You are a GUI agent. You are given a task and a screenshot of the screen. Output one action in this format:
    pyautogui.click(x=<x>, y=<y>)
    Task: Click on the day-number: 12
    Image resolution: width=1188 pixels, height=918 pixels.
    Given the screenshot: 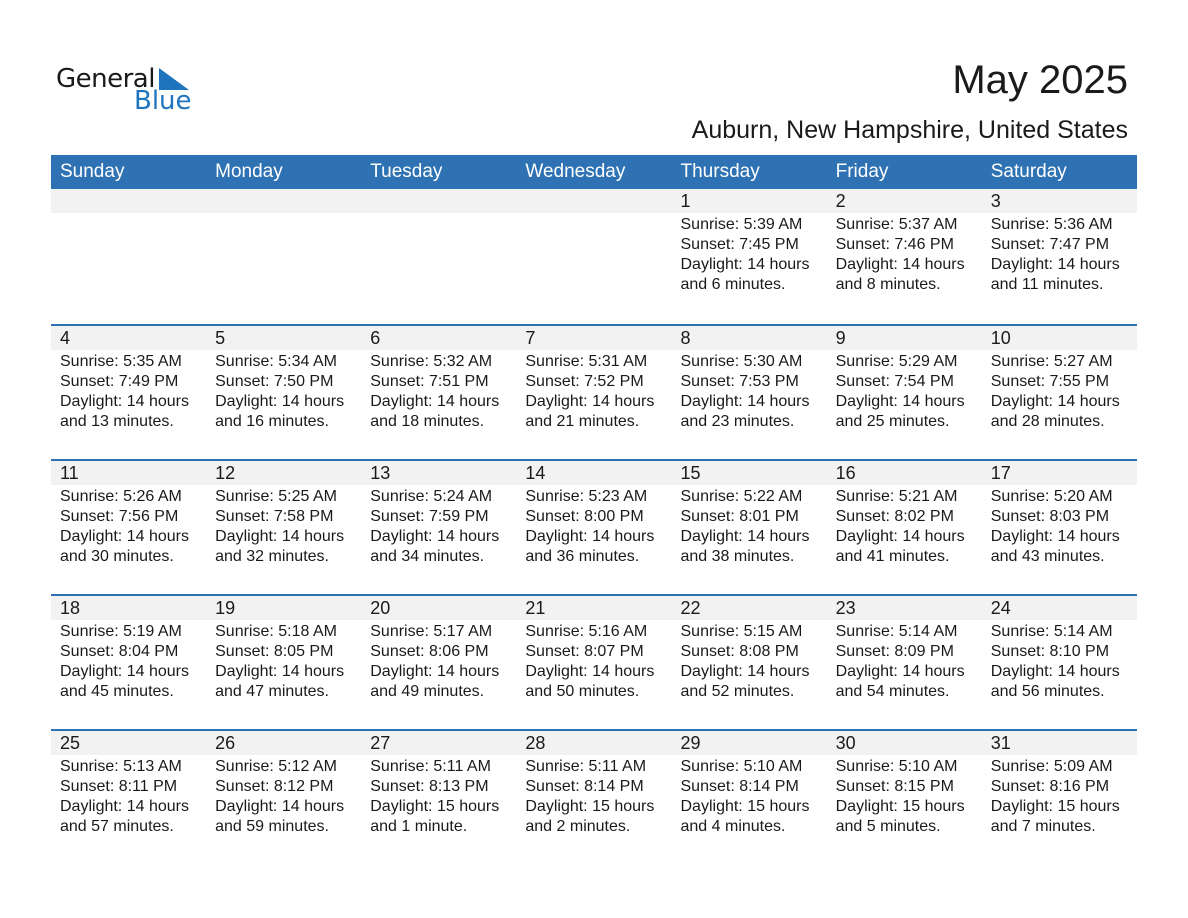 What is the action you would take?
    pyautogui.click(x=225, y=473)
    